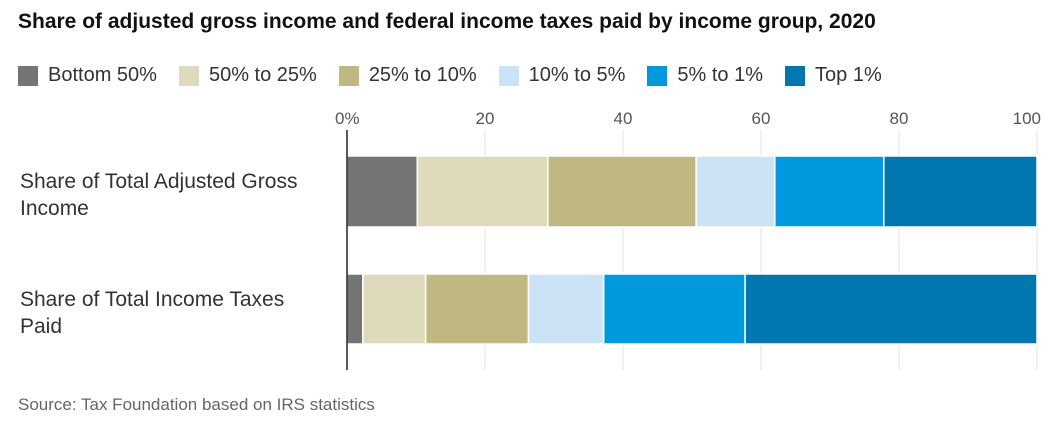  What do you see at coordinates (1027, 118) in the screenshot?
I see `x-tick-label: 100` at bounding box center [1027, 118].